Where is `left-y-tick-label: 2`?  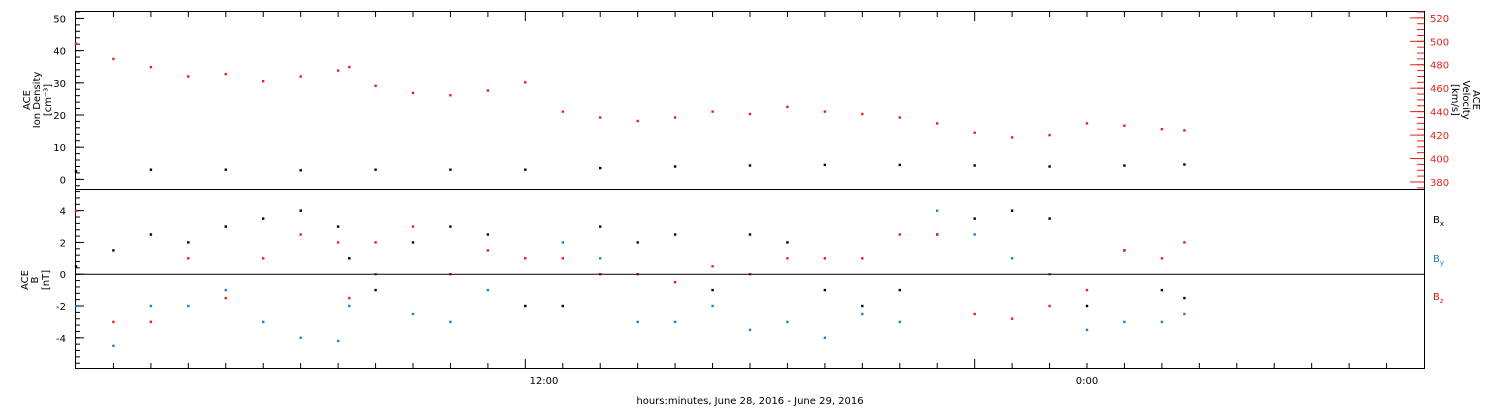
left-y-tick-label: 2 is located at coordinates (63, 243).